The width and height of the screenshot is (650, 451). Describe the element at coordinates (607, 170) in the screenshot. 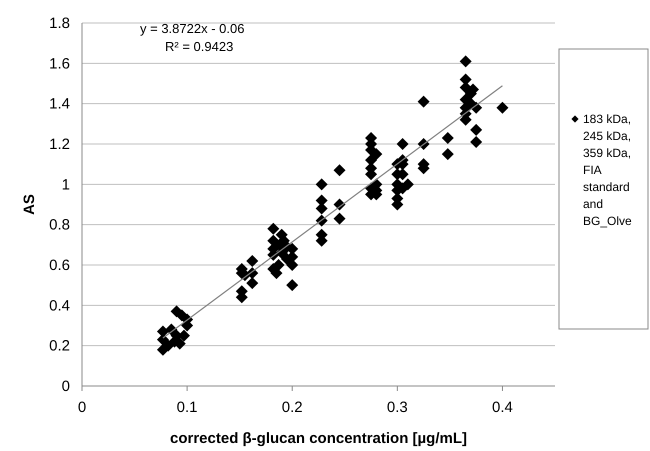

I see `legend-label: 183 kDa, 245 kDa, 359 kDa, FIA standard and BG_Olve` at that location.